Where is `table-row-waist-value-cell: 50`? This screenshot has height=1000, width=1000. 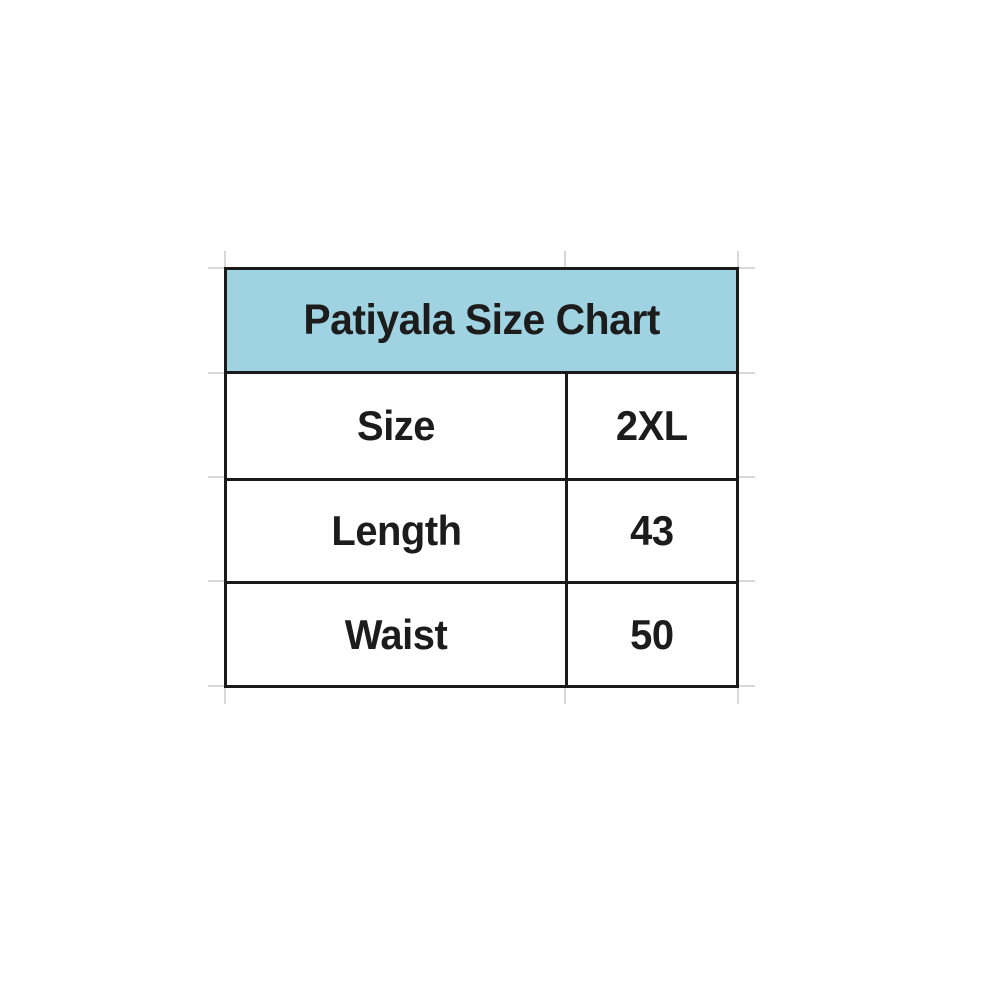 table-row-waist-value-cell: 50 is located at coordinates (650, 633).